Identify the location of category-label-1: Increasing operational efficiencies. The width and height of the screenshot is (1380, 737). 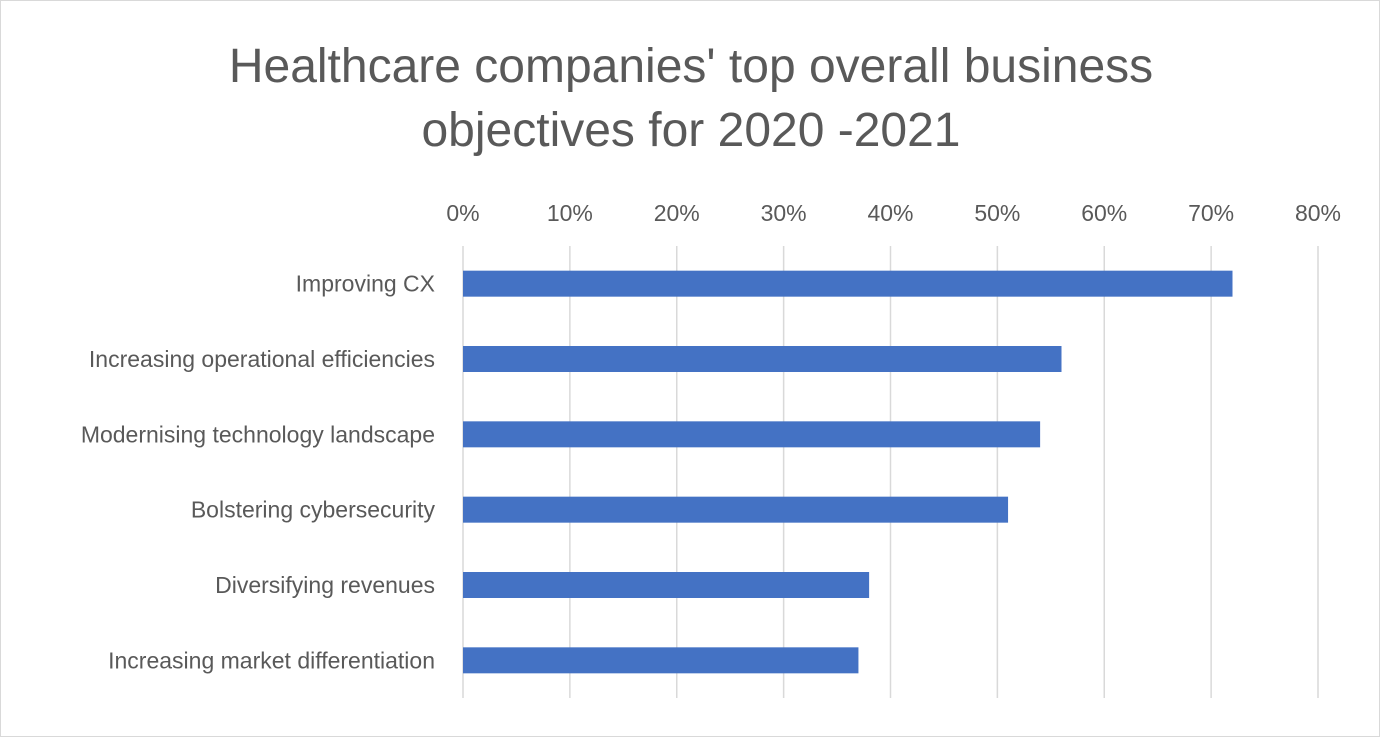
(262, 359).